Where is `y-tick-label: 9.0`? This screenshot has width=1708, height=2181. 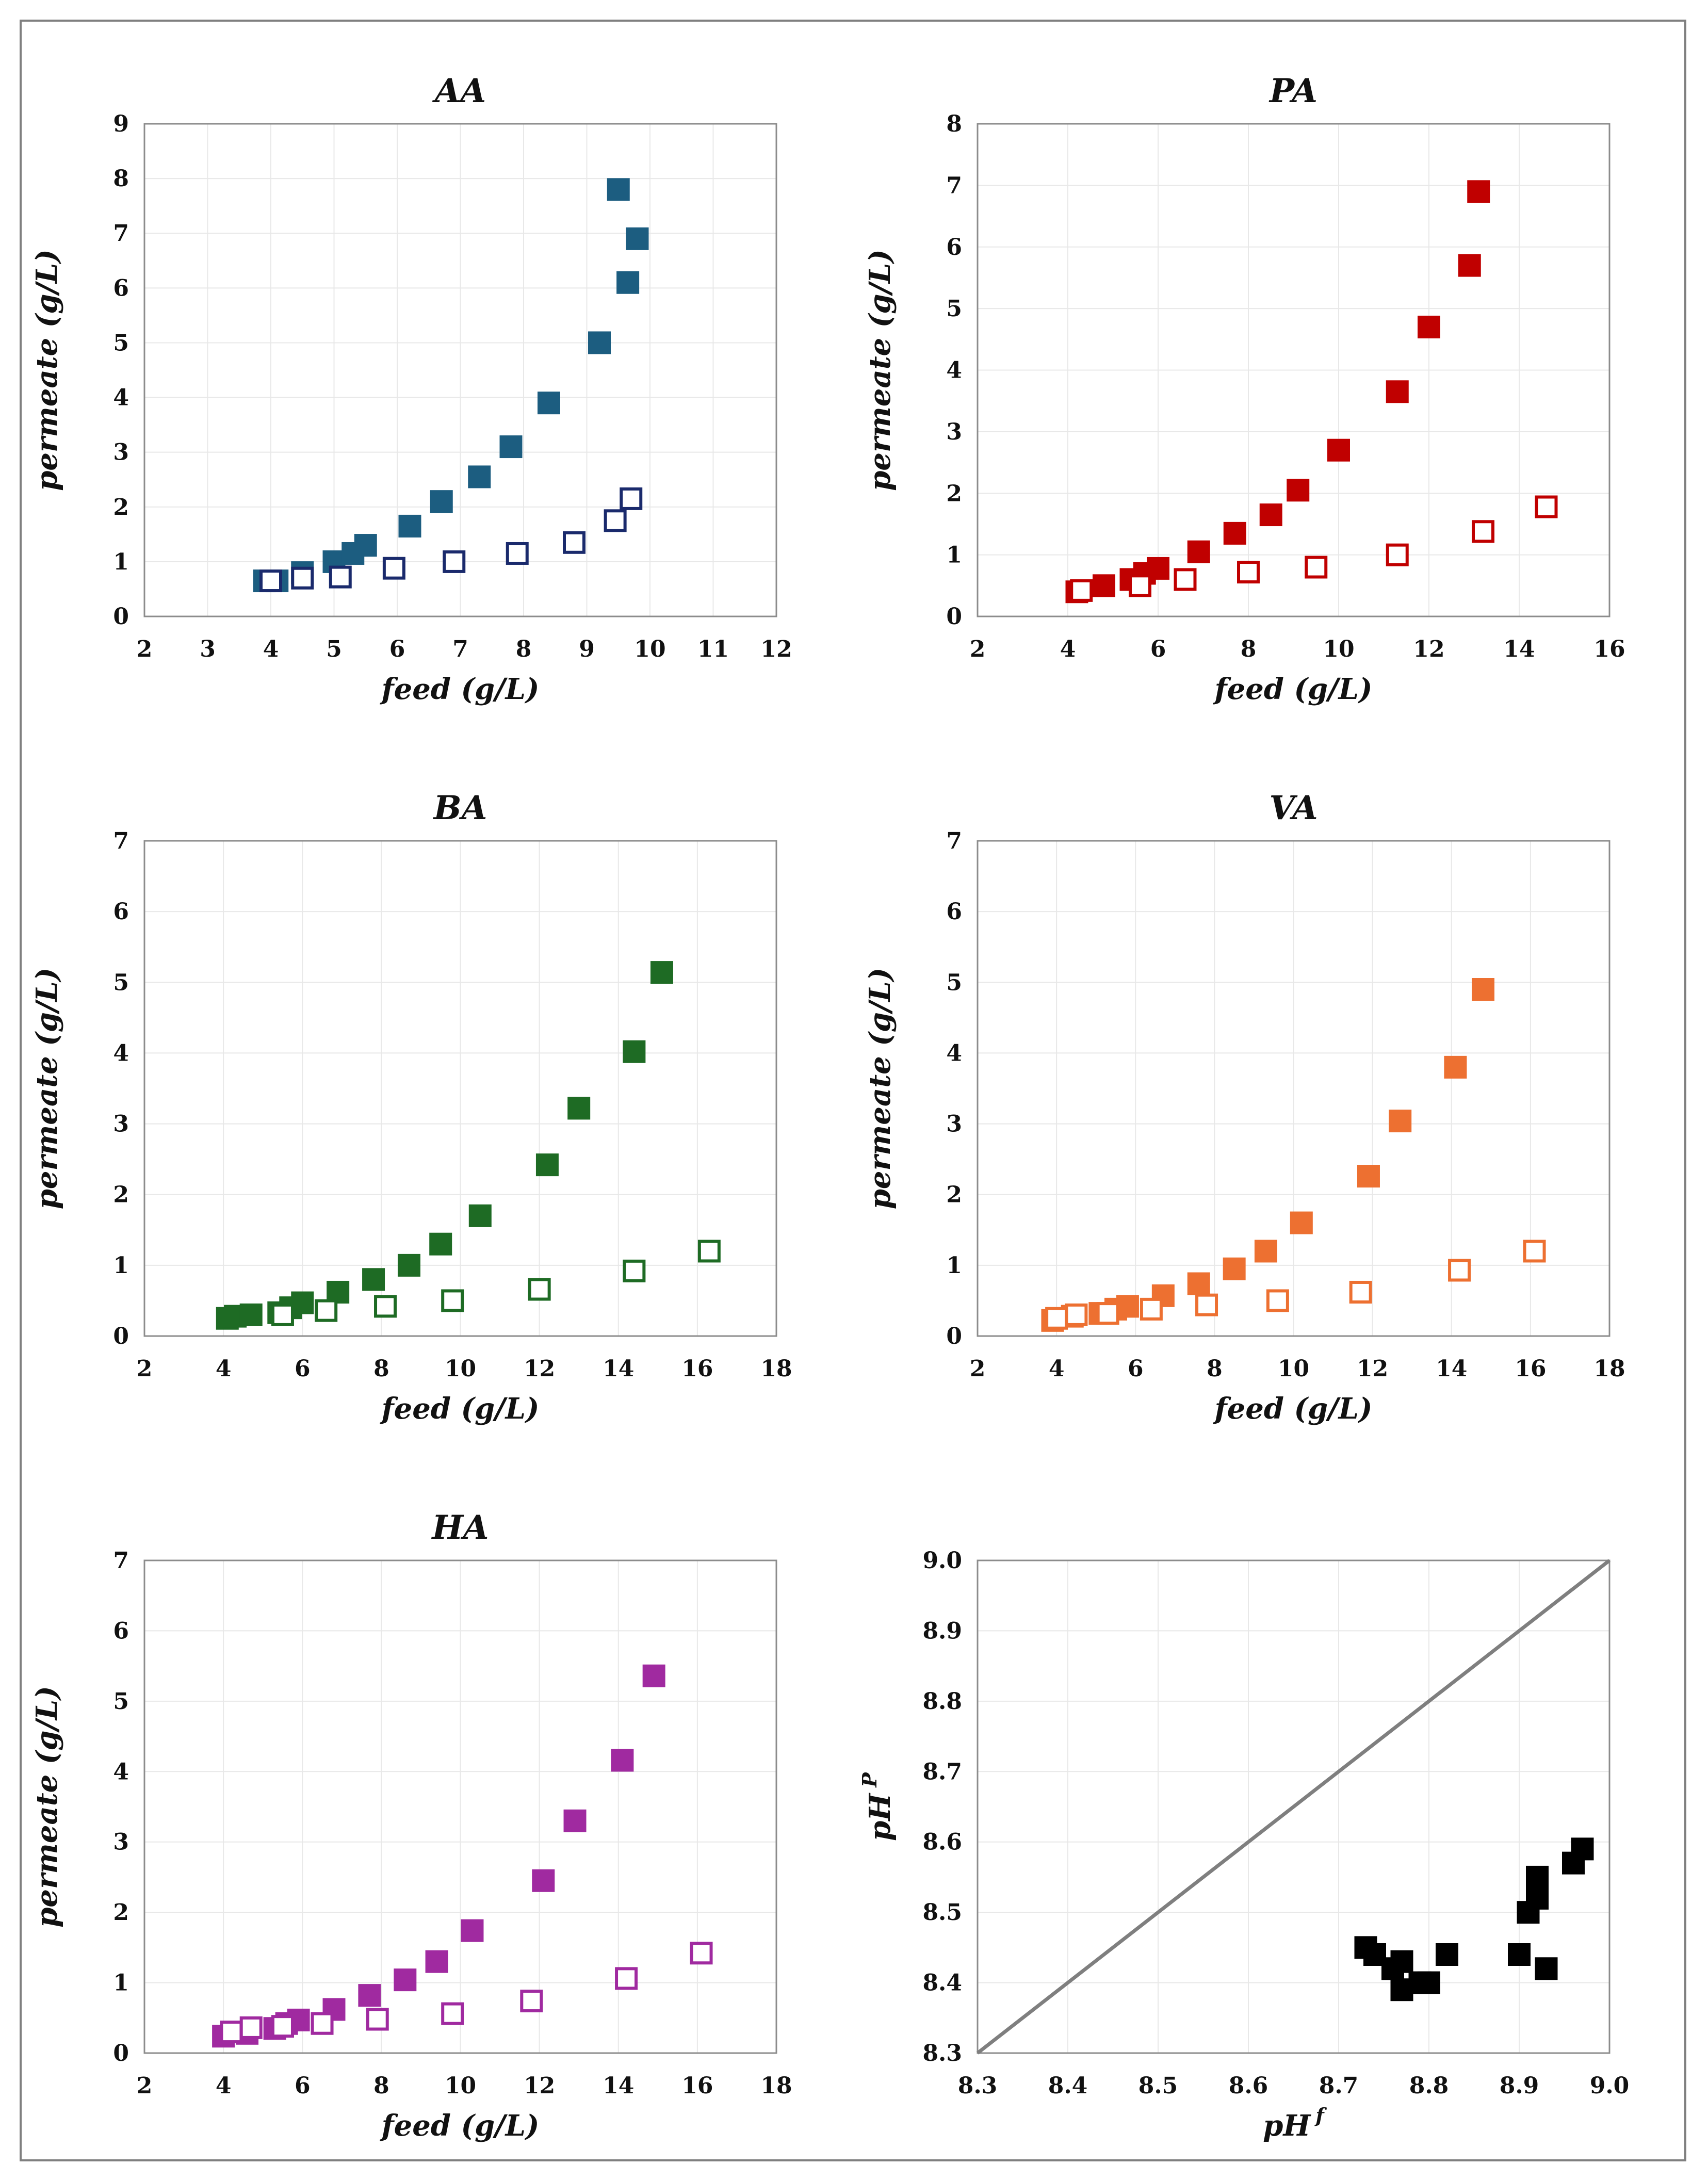 y-tick-label: 9.0 is located at coordinates (942, 1561).